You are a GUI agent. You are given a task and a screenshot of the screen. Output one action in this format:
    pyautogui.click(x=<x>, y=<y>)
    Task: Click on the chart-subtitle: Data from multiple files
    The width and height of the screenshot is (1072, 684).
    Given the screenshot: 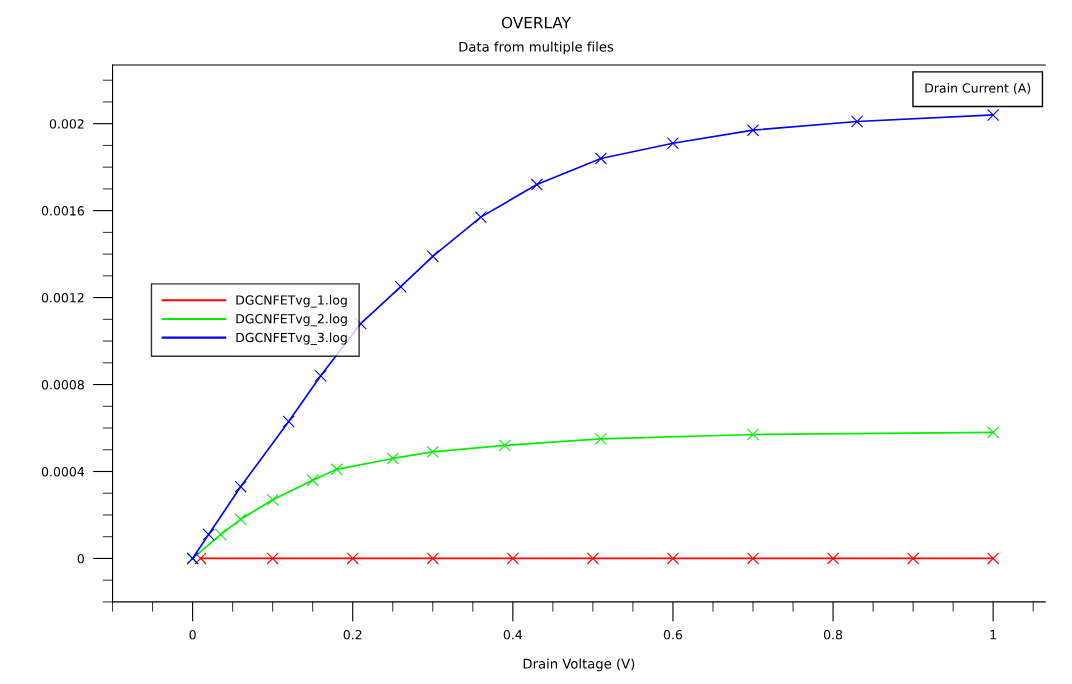 What is the action you would take?
    pyautogui.click(x=536, y=48)
    